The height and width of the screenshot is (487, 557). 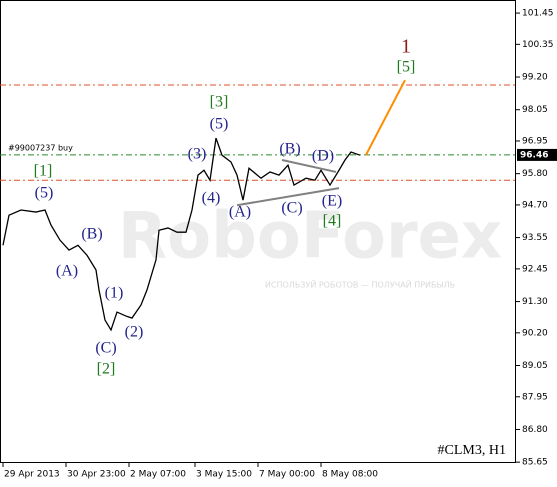 I want to click on y-tick-label: 94.70, so click(x=535, y=205).